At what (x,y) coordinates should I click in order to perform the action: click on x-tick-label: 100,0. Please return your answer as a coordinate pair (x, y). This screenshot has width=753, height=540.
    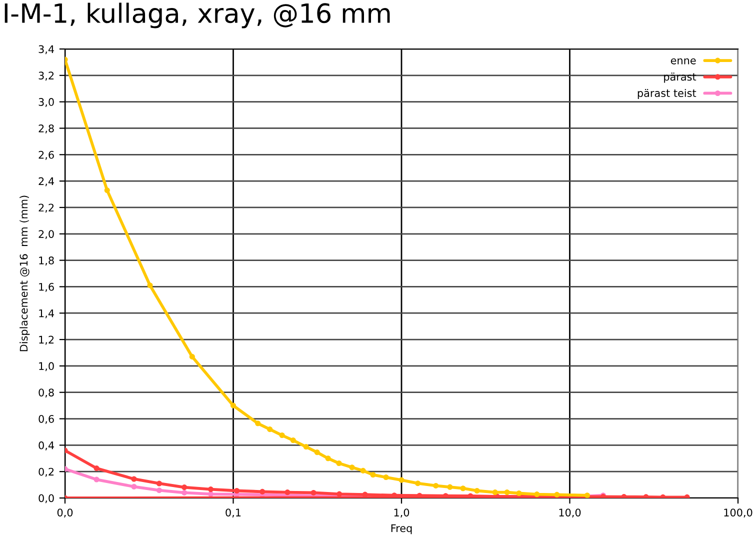
    Looking at the image, I should click on (738, 513).